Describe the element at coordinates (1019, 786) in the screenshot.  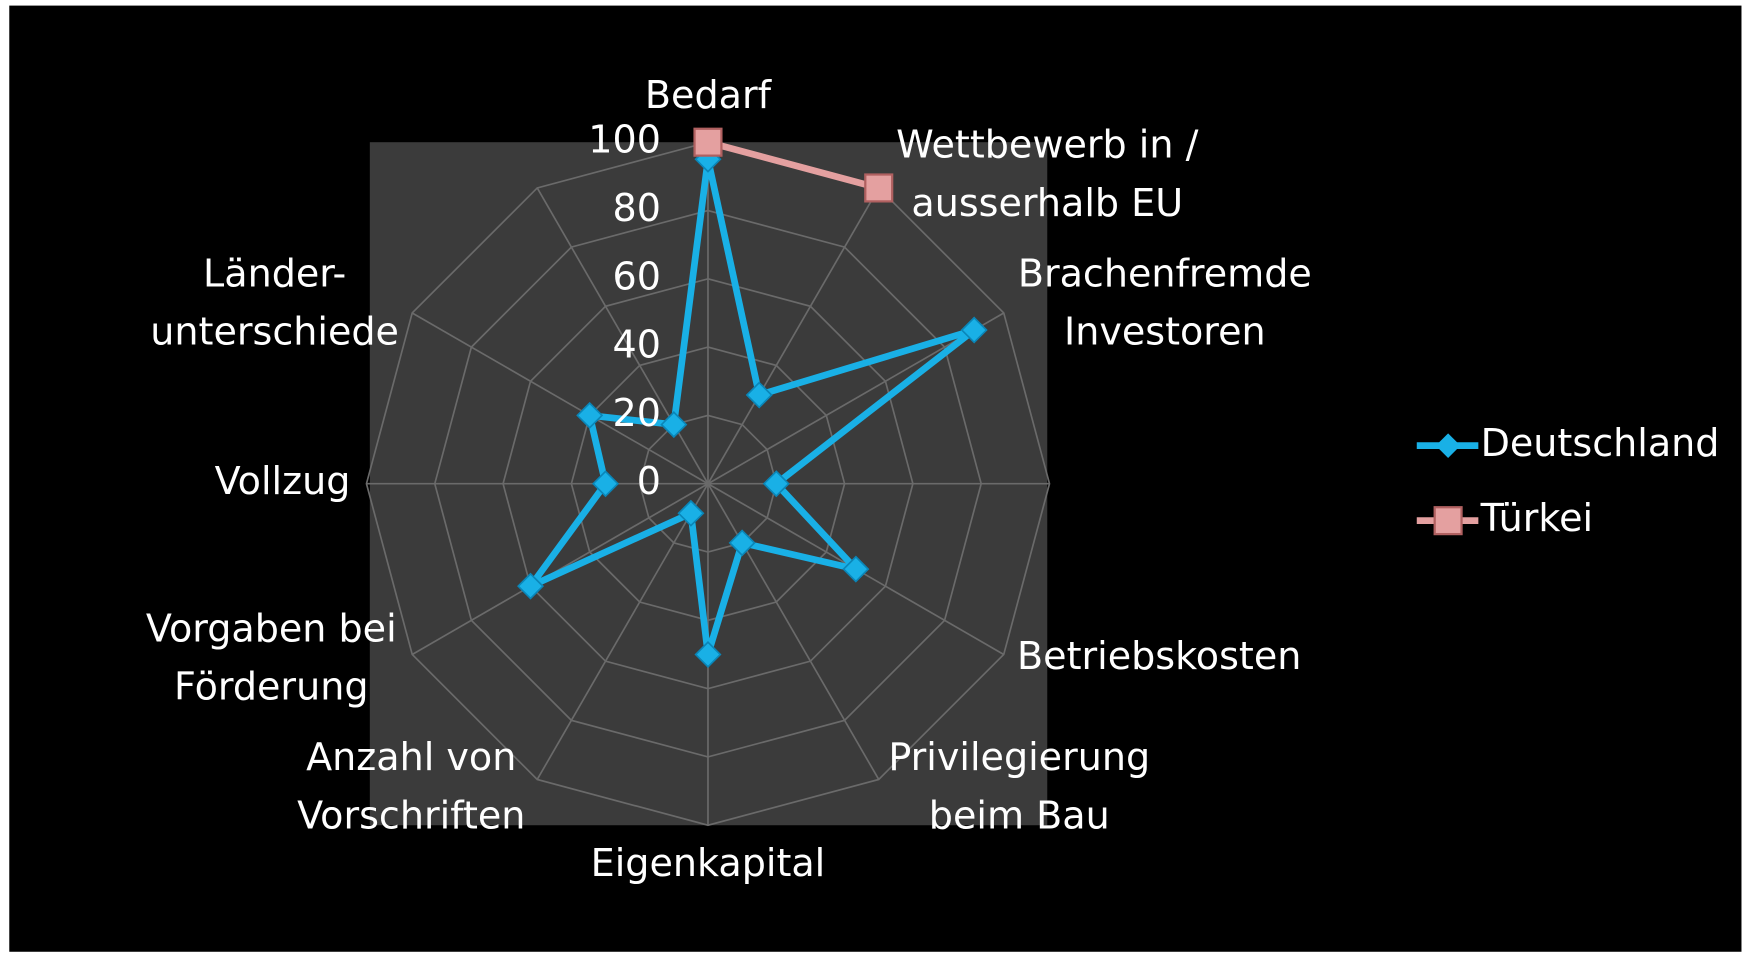
I see `category-label: Privilegierung beim Bau` at that location.